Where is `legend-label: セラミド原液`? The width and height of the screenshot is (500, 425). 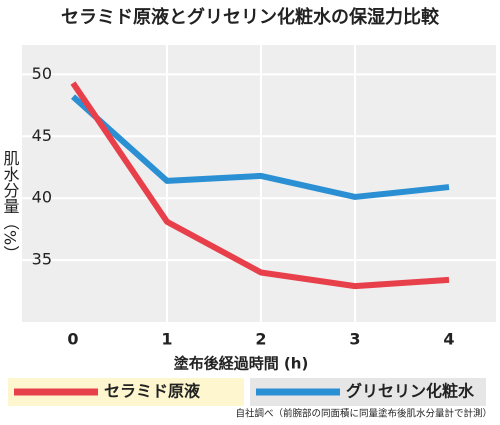 legend-label: セラミド原液 is located at coordinates (152, 391).